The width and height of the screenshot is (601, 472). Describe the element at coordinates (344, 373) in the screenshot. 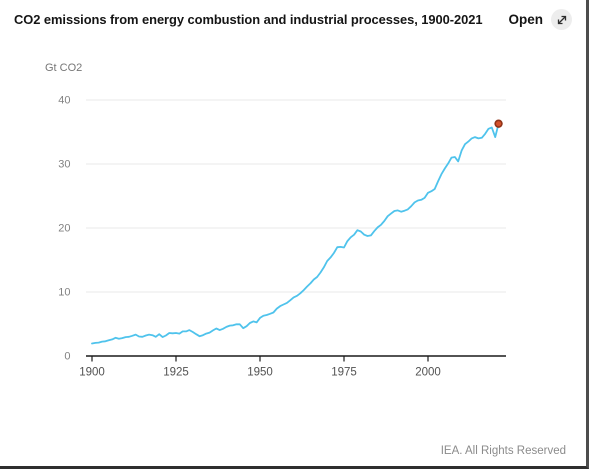

I see `x-tick-label: 1975` at that location.